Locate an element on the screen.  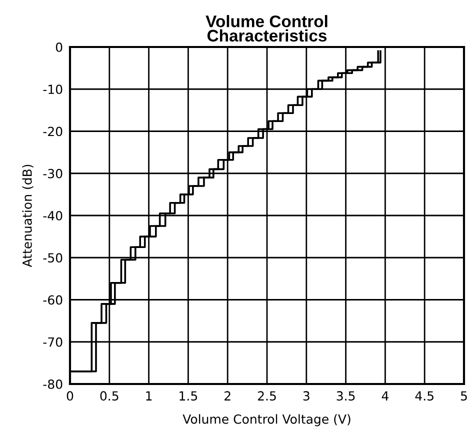
x-tick-label: 4 is located at coordinates (385, 395).